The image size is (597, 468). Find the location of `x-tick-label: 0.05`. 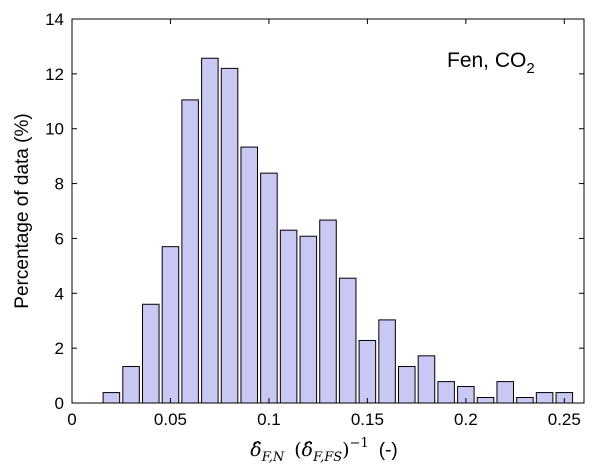

x-tick-label: 0.05 is located at coordinates (170, 419).